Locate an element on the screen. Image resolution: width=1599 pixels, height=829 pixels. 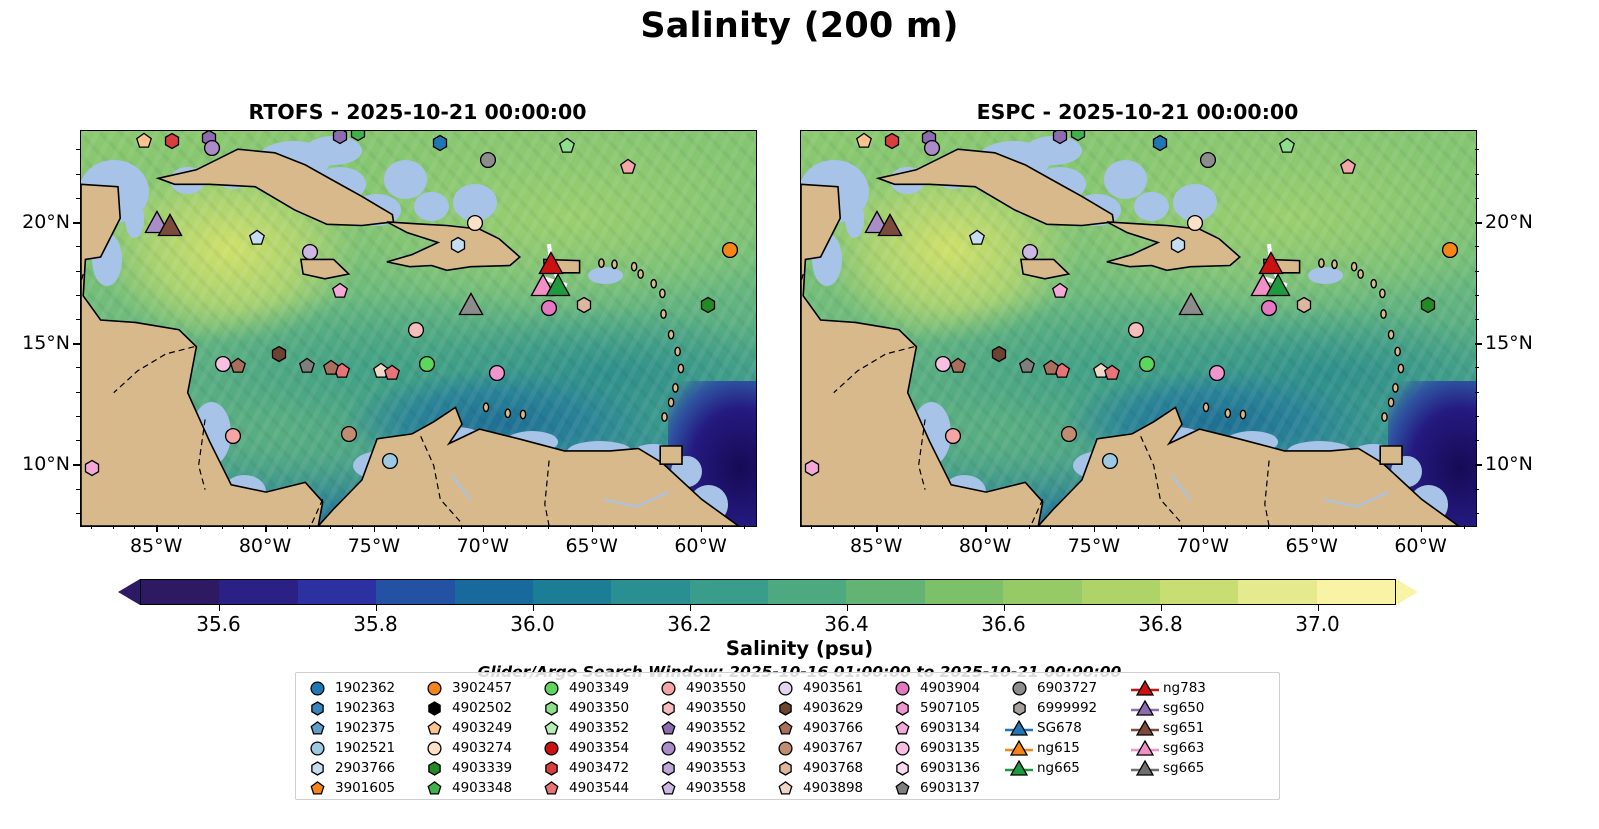
legend-item: ng783 is located at coordinates (1193, 688).